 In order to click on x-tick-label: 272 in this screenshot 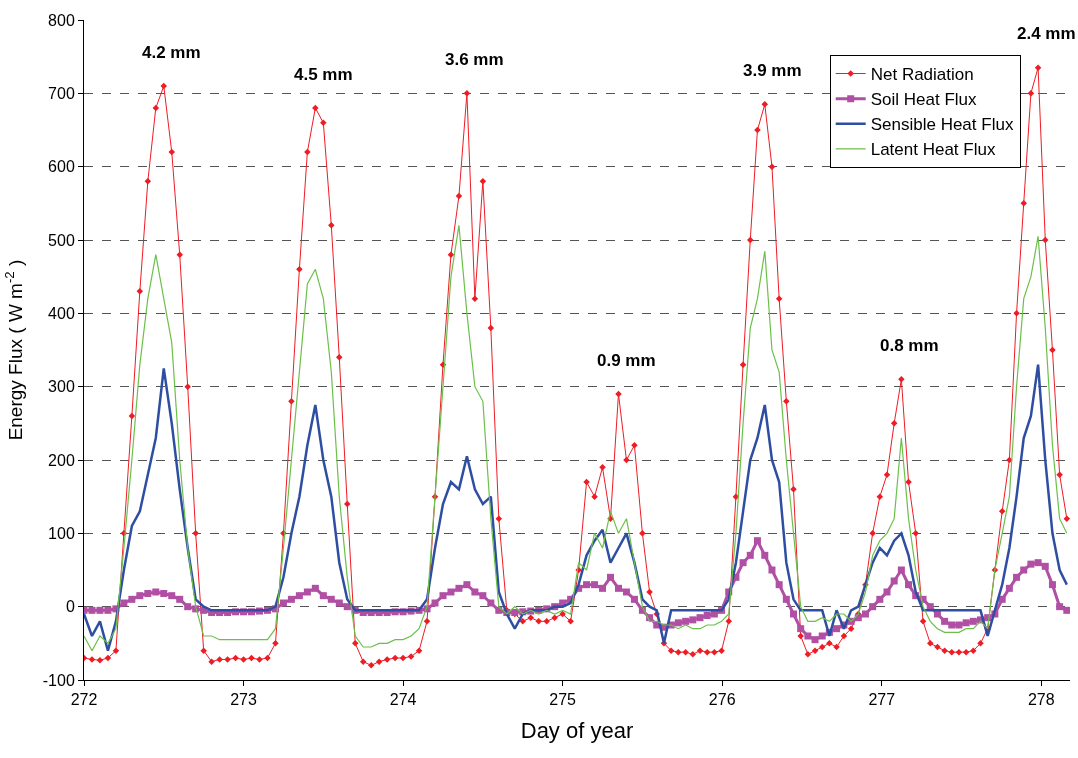, I will do `click(84, 700)`.